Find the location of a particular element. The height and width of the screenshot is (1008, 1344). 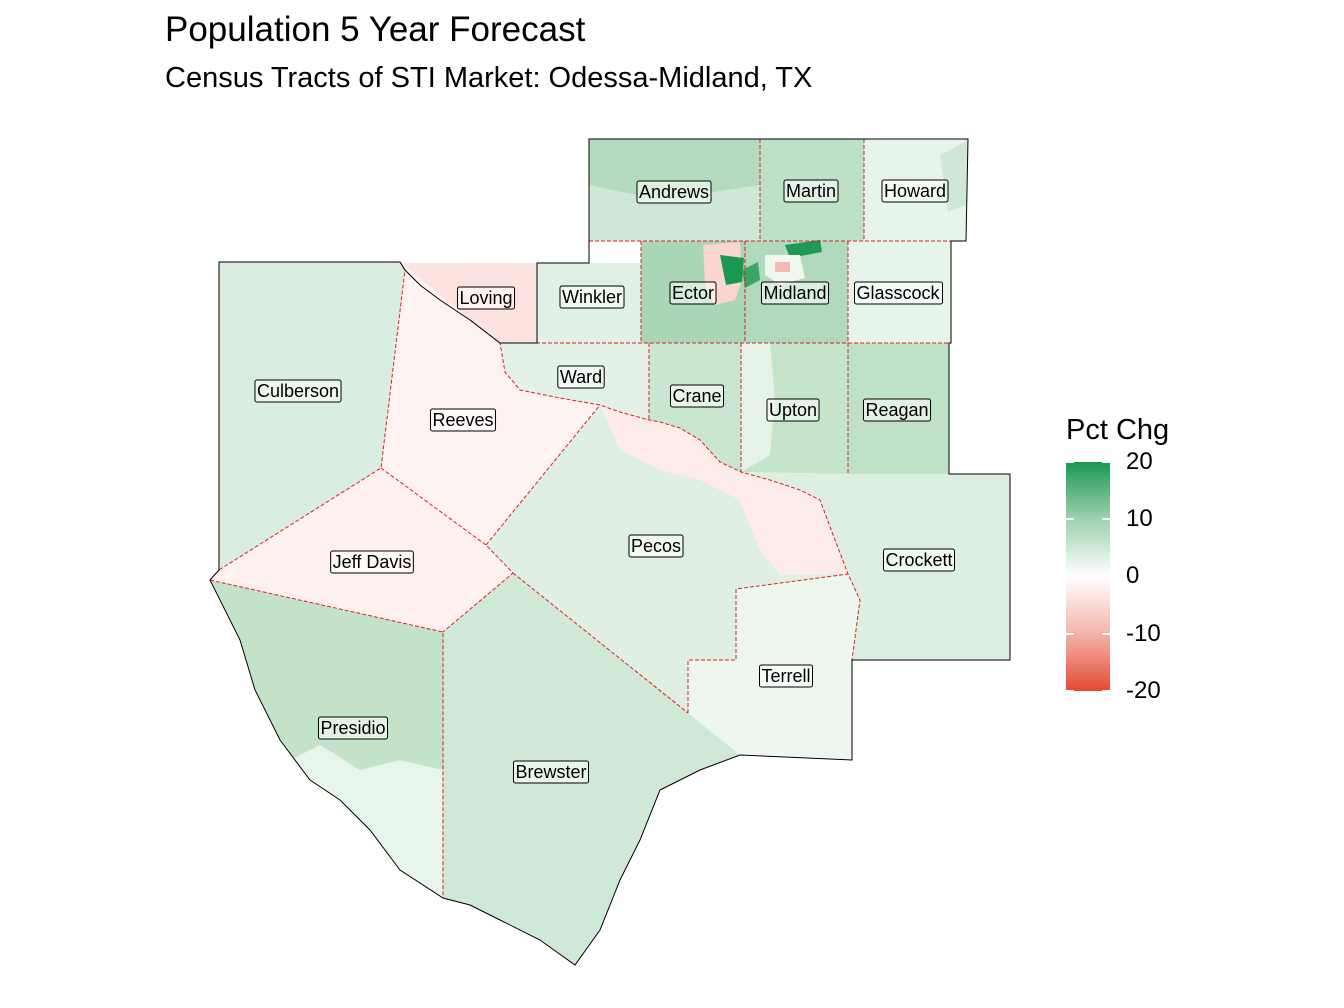

county-reeves is located at coordinates (490, 403).